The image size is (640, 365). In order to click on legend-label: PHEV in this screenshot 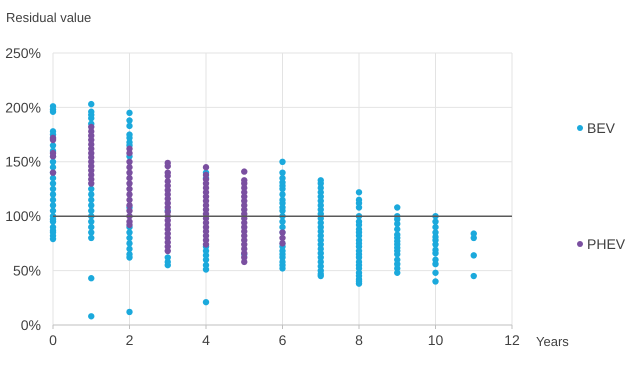, I will do `click(606, 244)`.